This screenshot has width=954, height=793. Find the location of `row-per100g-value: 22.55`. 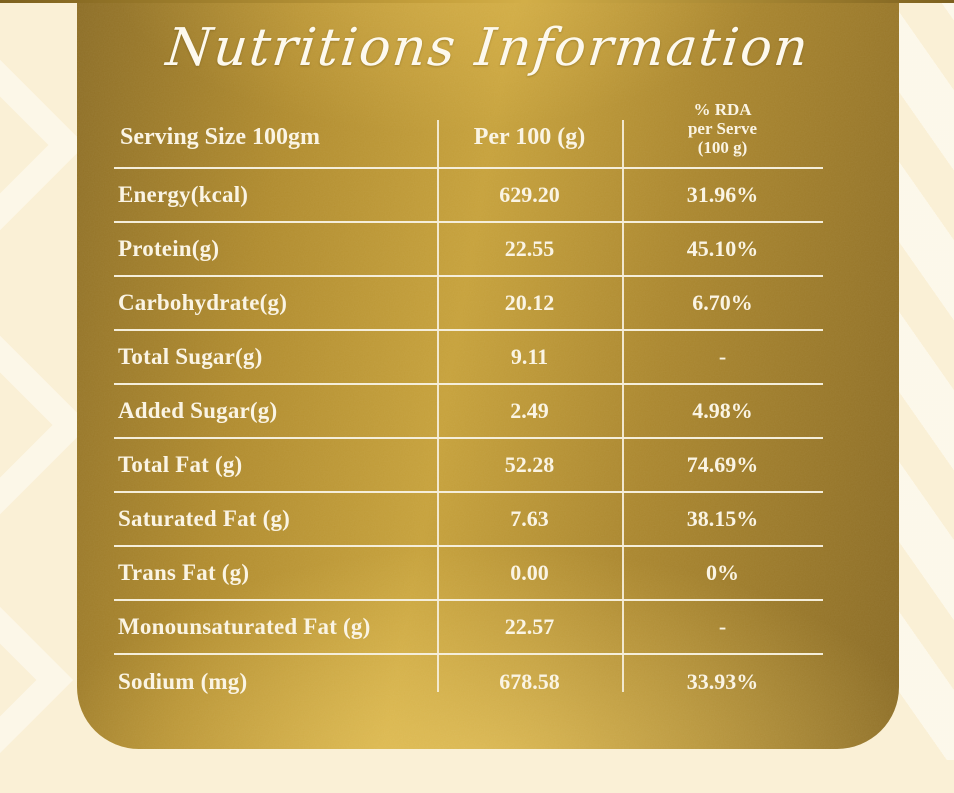

row-per100g-value: 22.55 is located at coordinates (529, 248).